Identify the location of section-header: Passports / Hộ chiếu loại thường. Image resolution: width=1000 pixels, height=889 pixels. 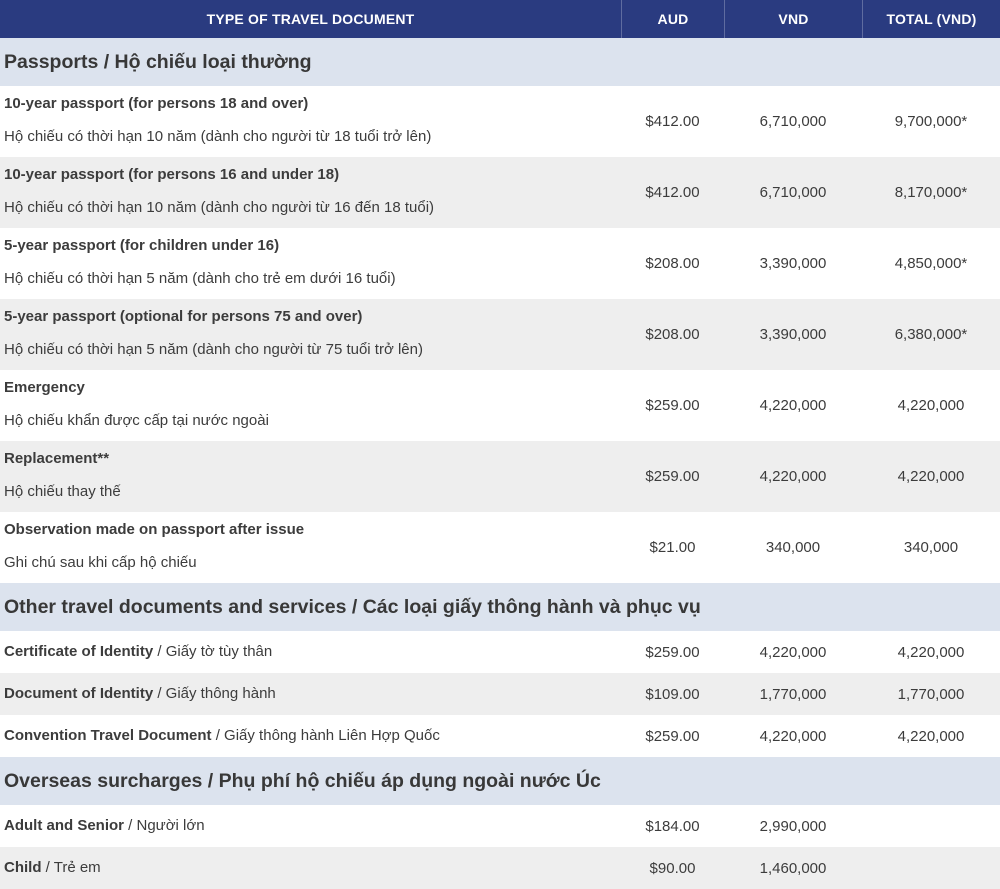
(500, 62).